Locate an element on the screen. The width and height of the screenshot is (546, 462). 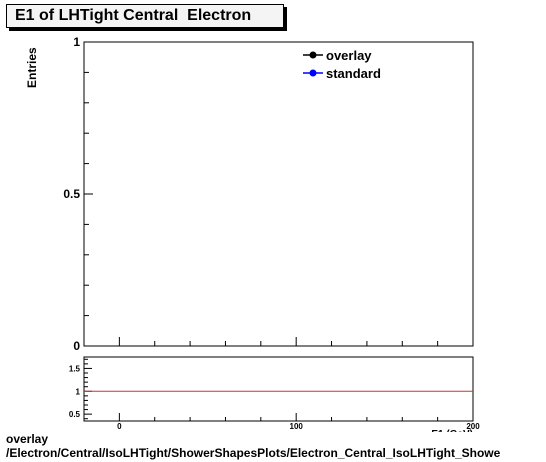
y-axis-label: Entries is located at coordinates (32, 67).